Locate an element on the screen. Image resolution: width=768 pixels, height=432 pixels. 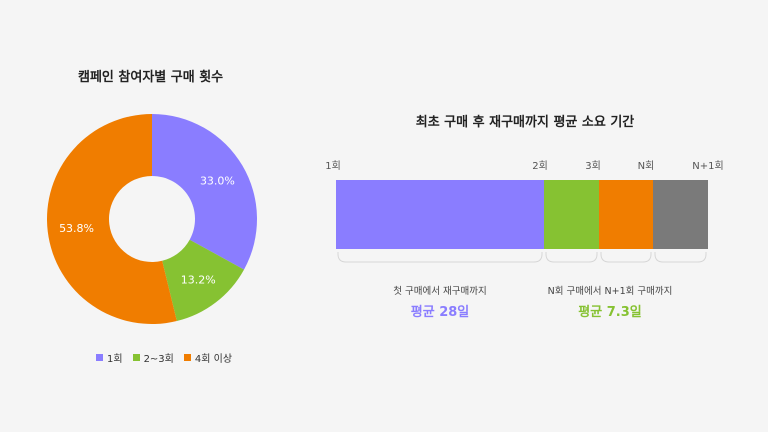
donut-data-label-2: 13.2% is located at coordinates (198, 279).